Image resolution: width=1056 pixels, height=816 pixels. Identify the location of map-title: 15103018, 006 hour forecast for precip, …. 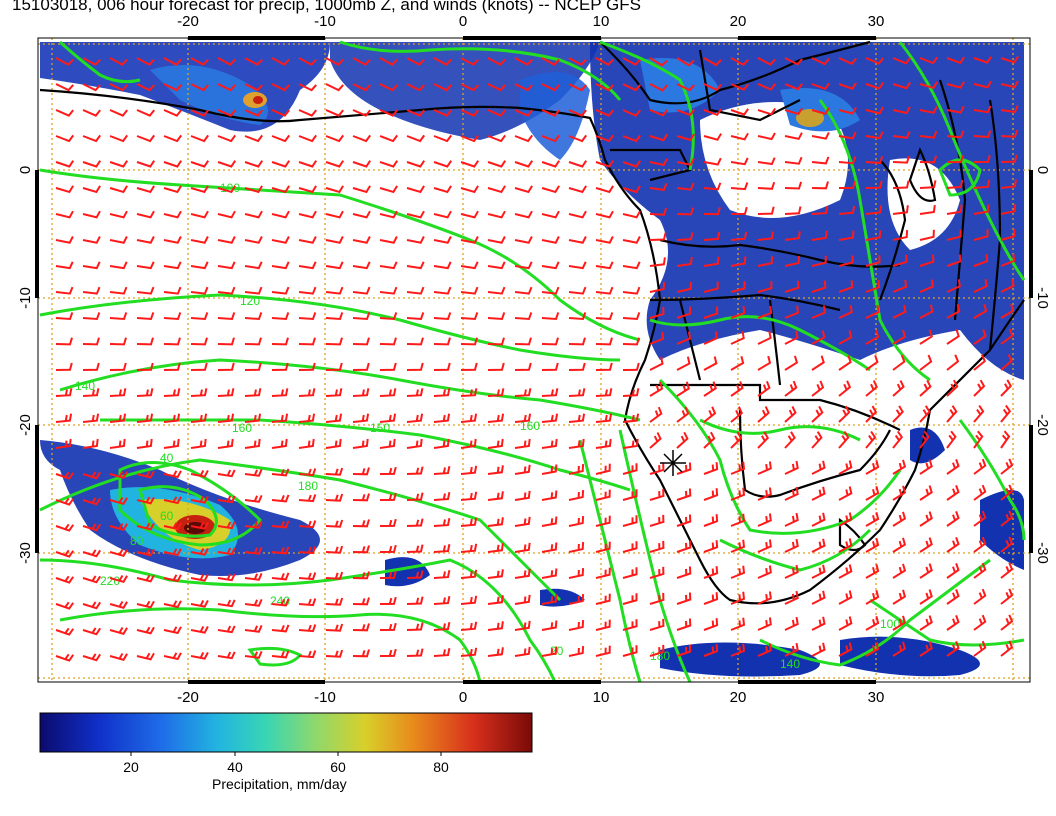
(326, 7).